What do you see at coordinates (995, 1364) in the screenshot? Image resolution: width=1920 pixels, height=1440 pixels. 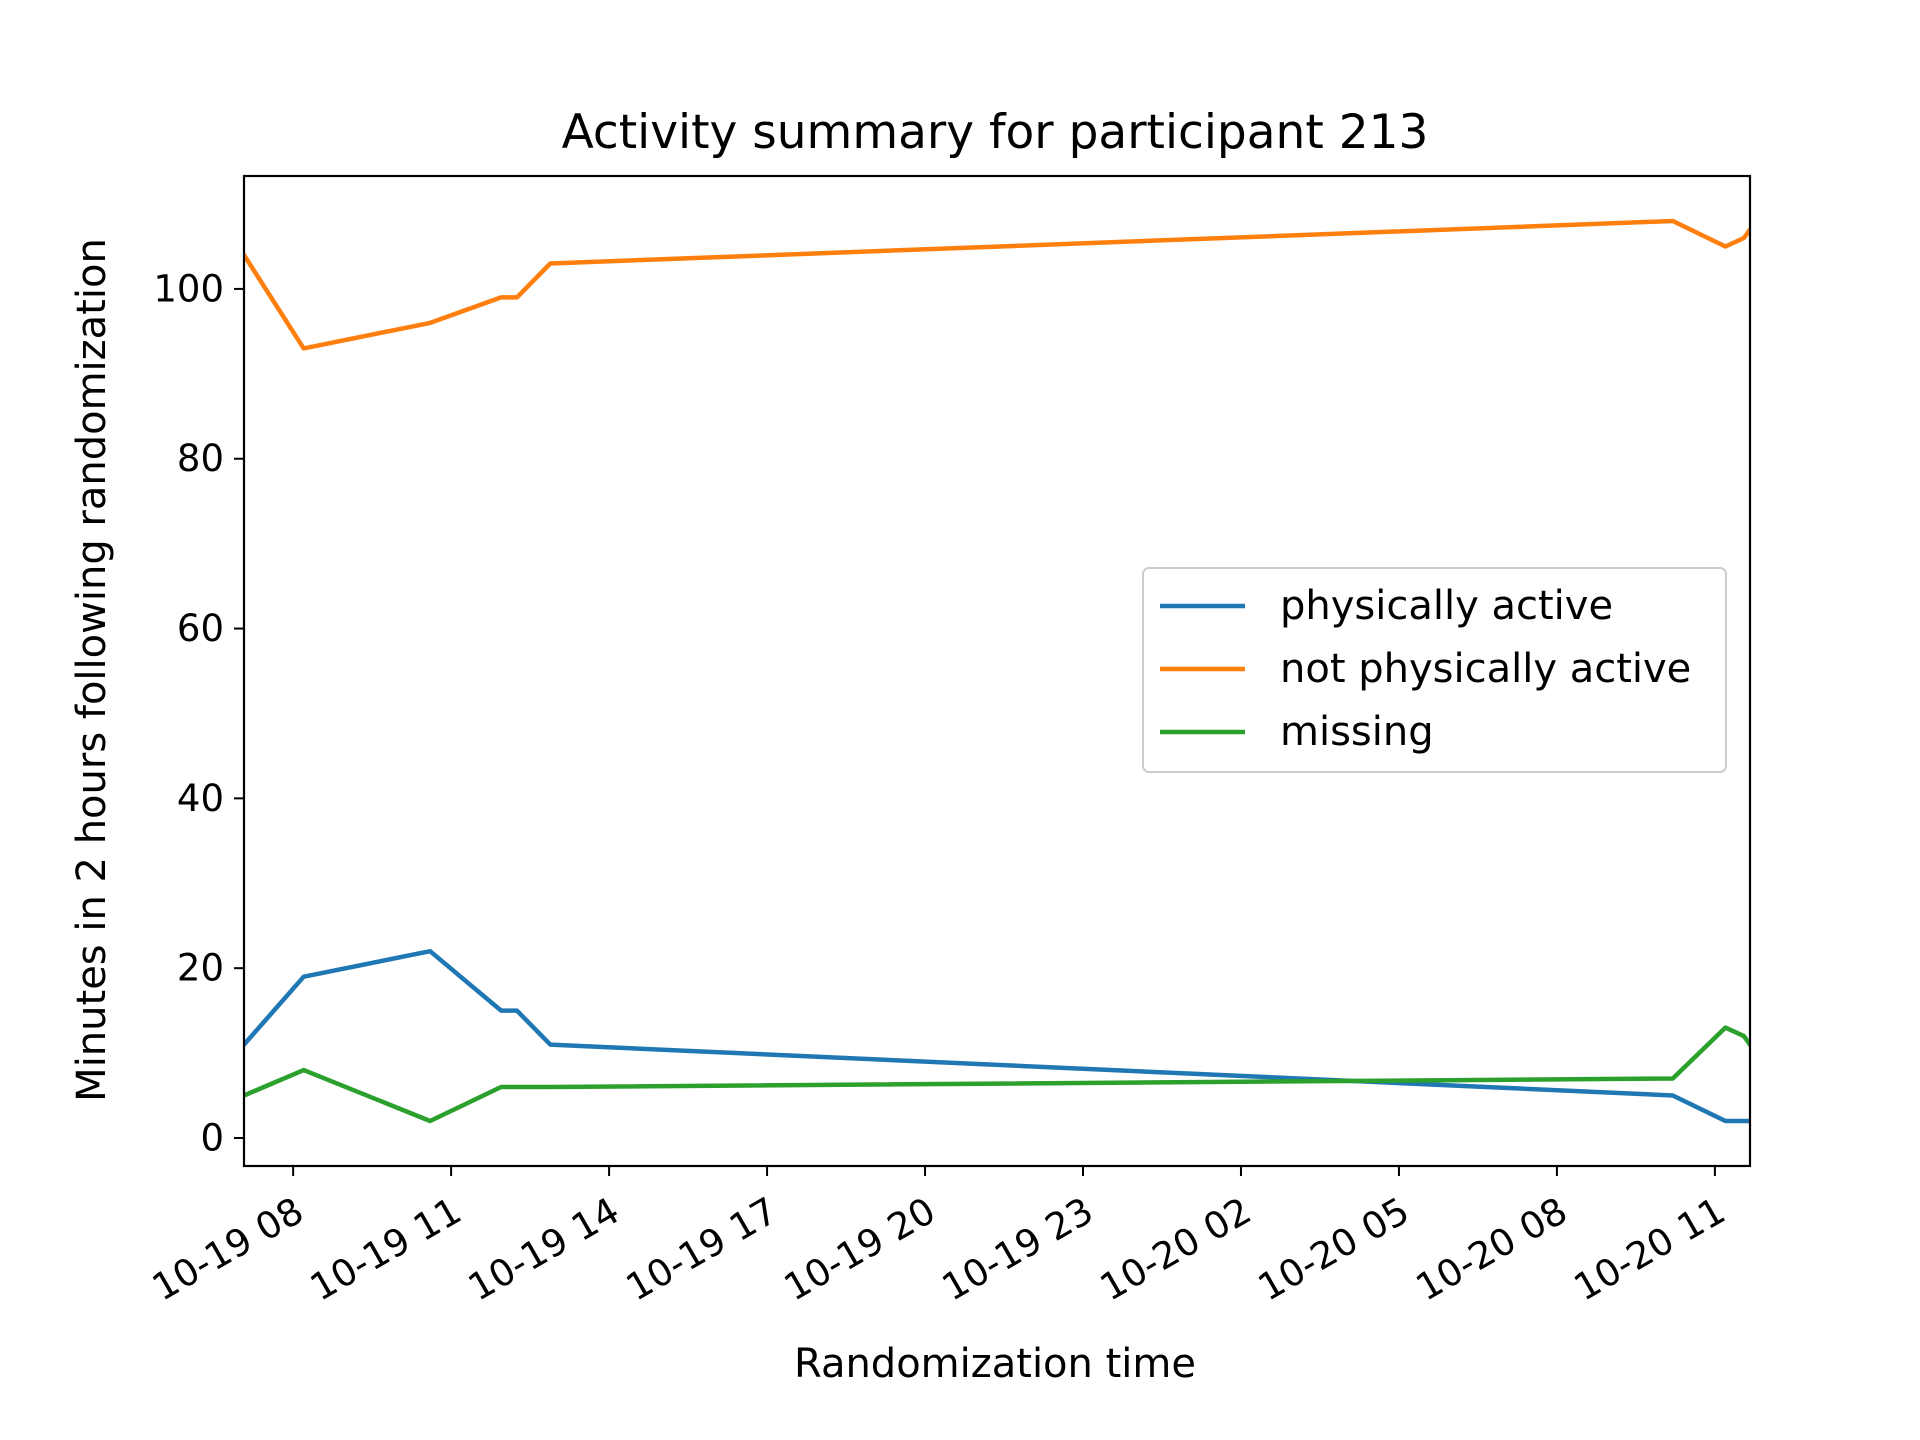 I see `x-axis-label: Randomization time` at bounding box center [995, 1364].